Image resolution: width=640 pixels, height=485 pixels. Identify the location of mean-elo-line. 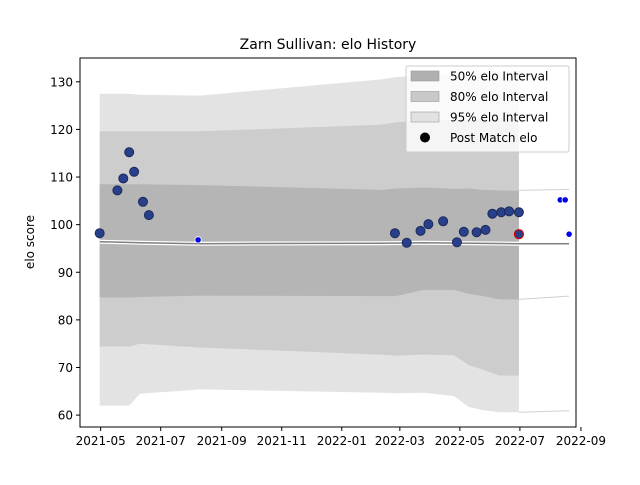
(334, 243).